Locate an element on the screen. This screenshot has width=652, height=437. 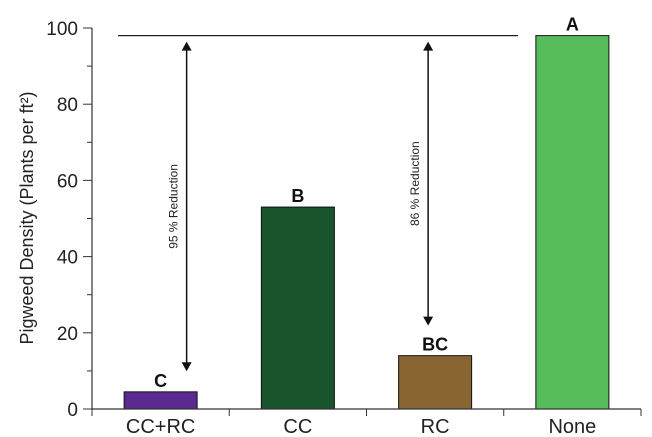
x-tick-label: CC is located at coordinates (297, 426).